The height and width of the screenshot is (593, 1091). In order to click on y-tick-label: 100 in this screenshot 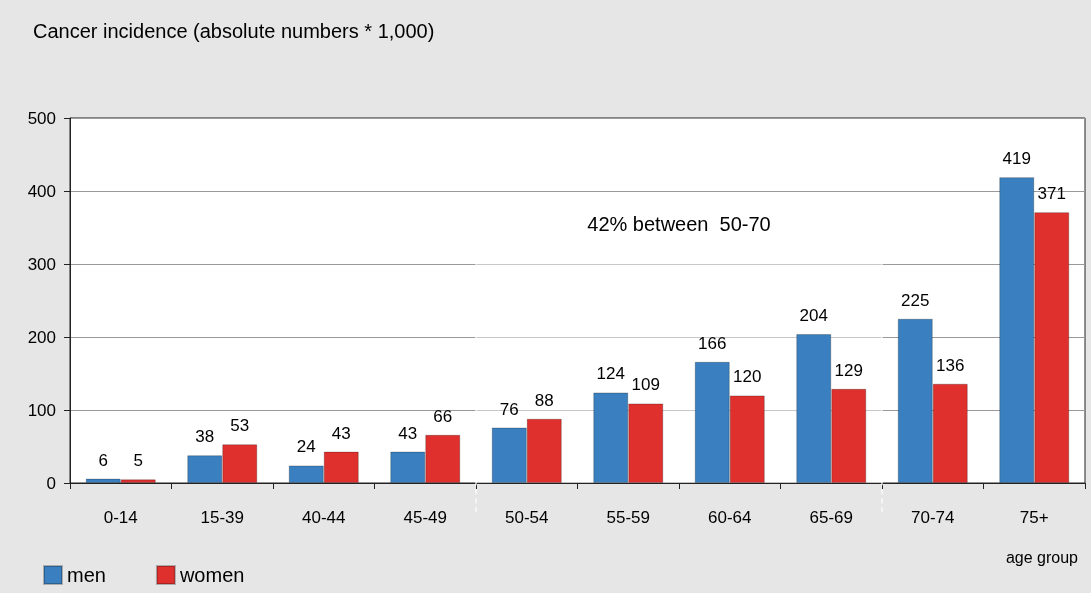, I will do `click(41, 410)`.